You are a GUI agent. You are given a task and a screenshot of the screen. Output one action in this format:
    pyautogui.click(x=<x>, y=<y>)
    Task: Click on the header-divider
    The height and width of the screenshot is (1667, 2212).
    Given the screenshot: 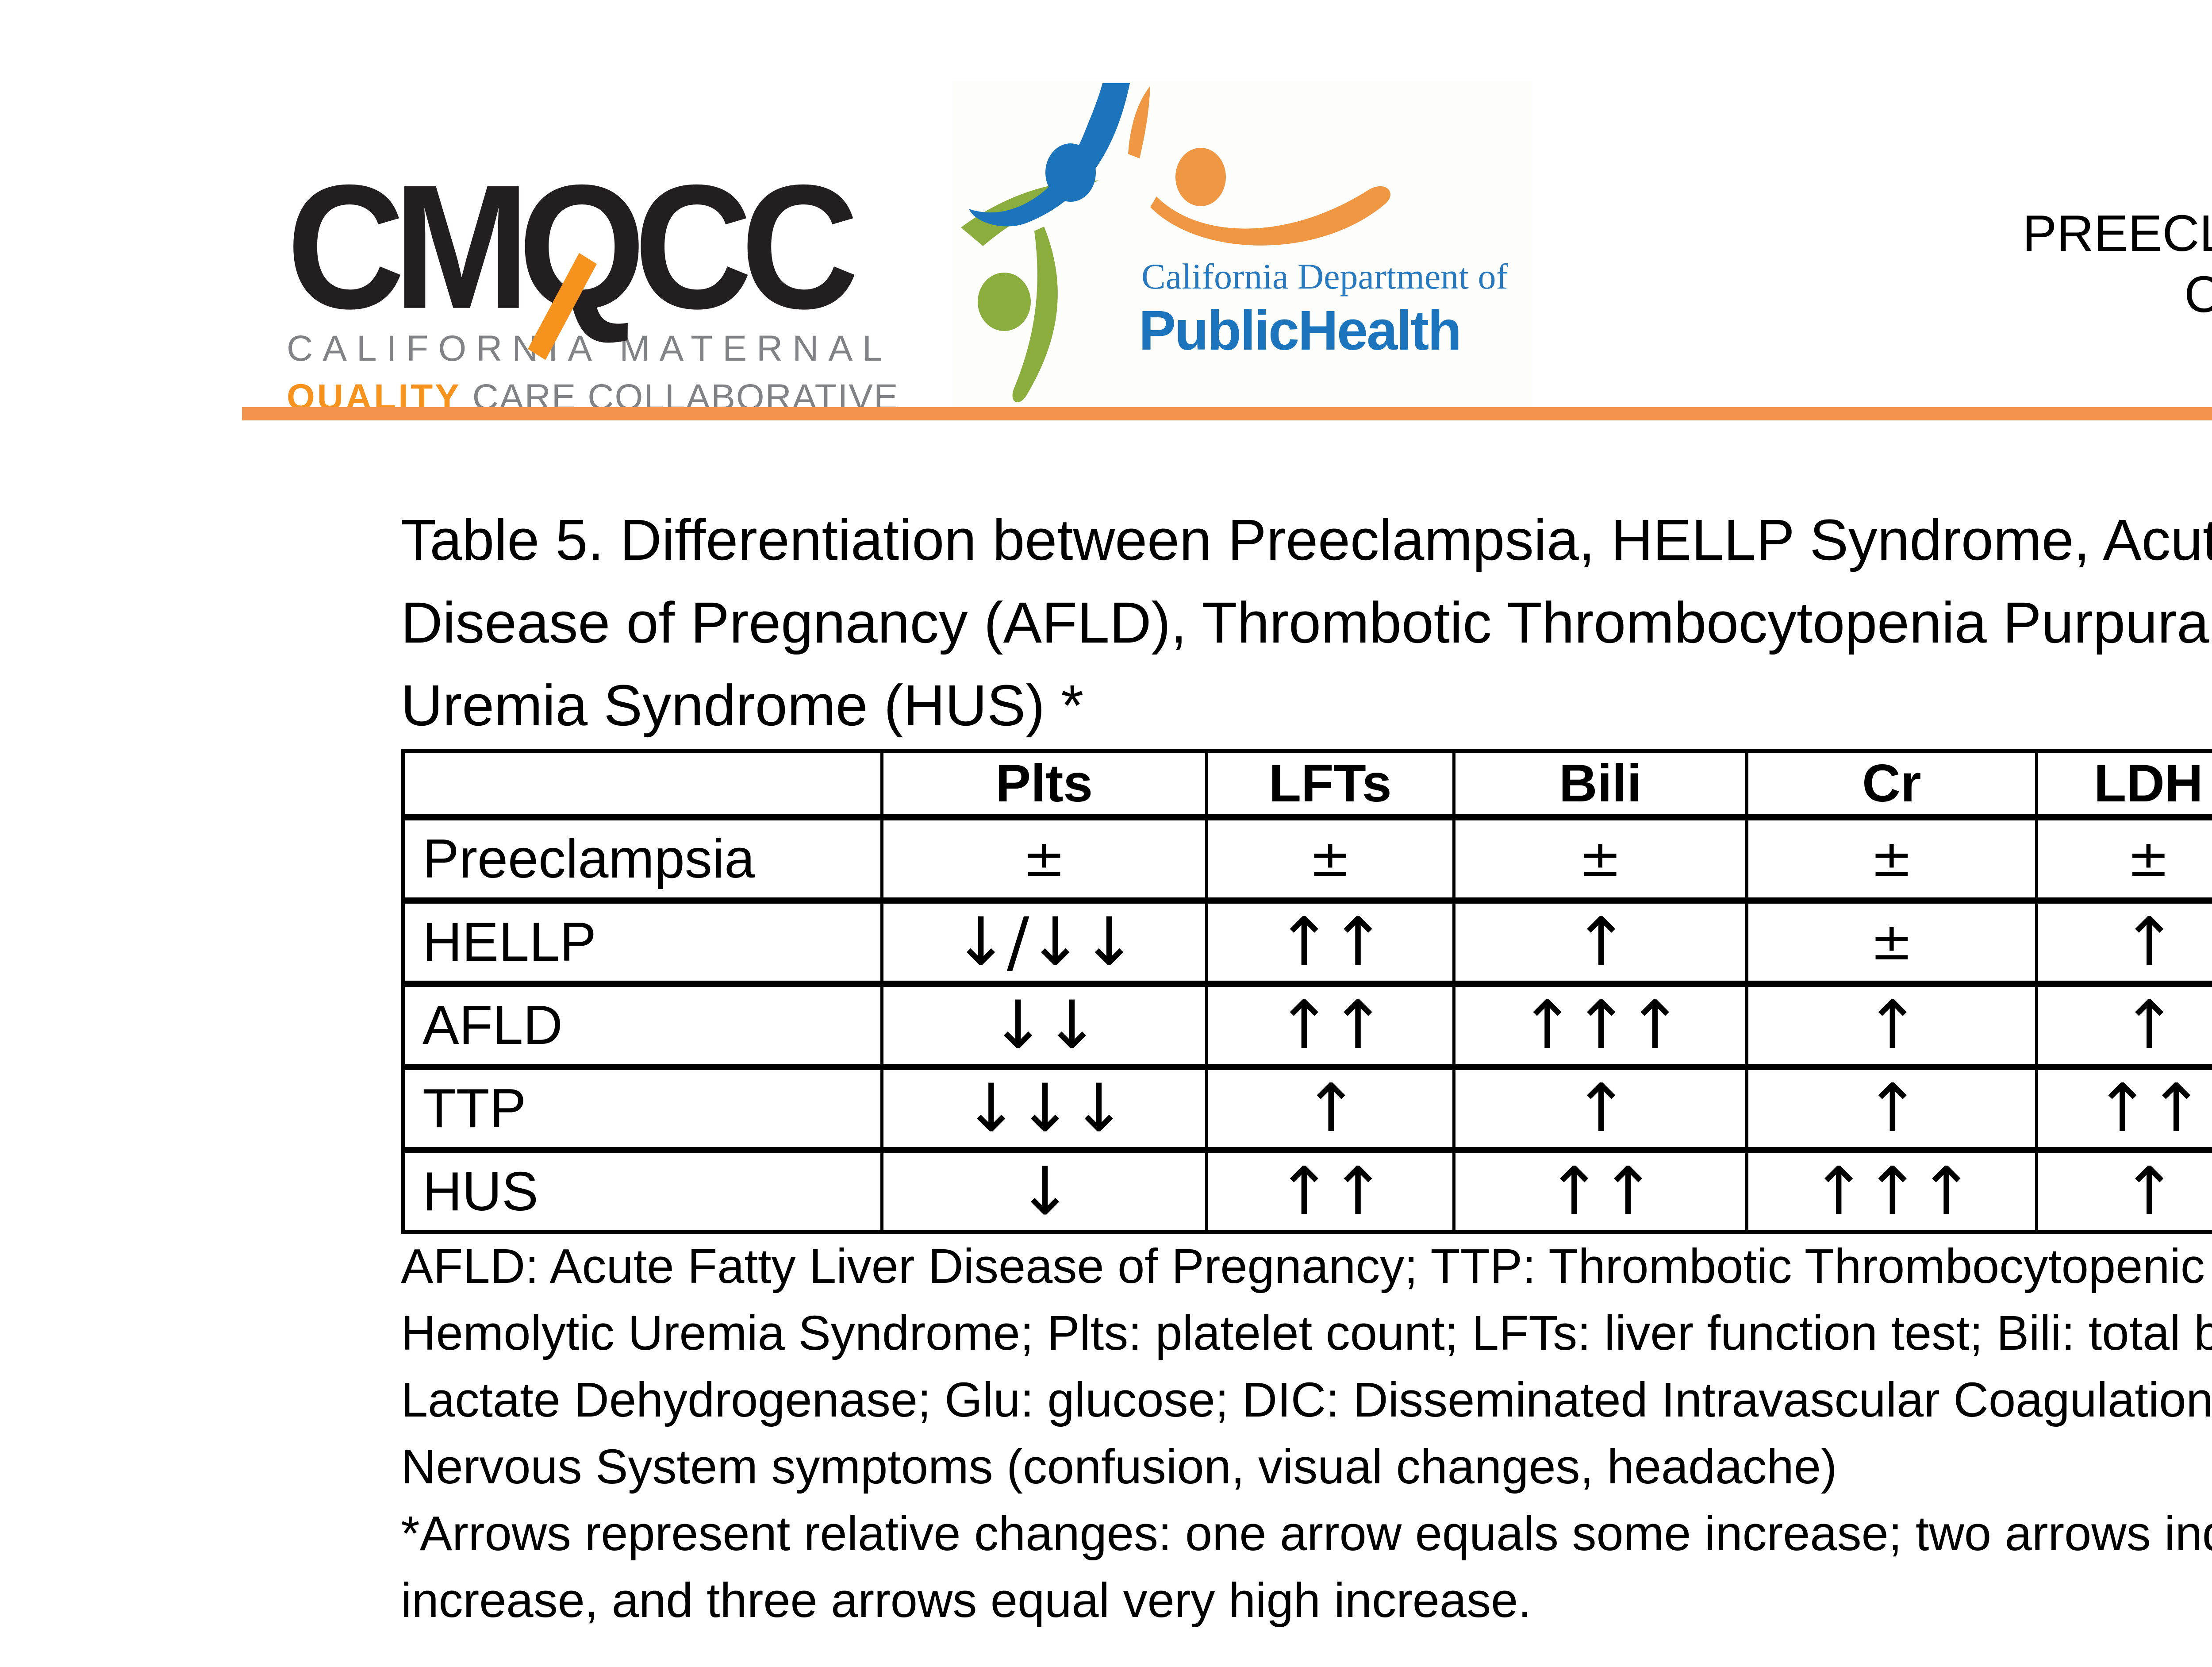 What is the action you would take?
    pyautogui.click(x=1227, y=414)
    